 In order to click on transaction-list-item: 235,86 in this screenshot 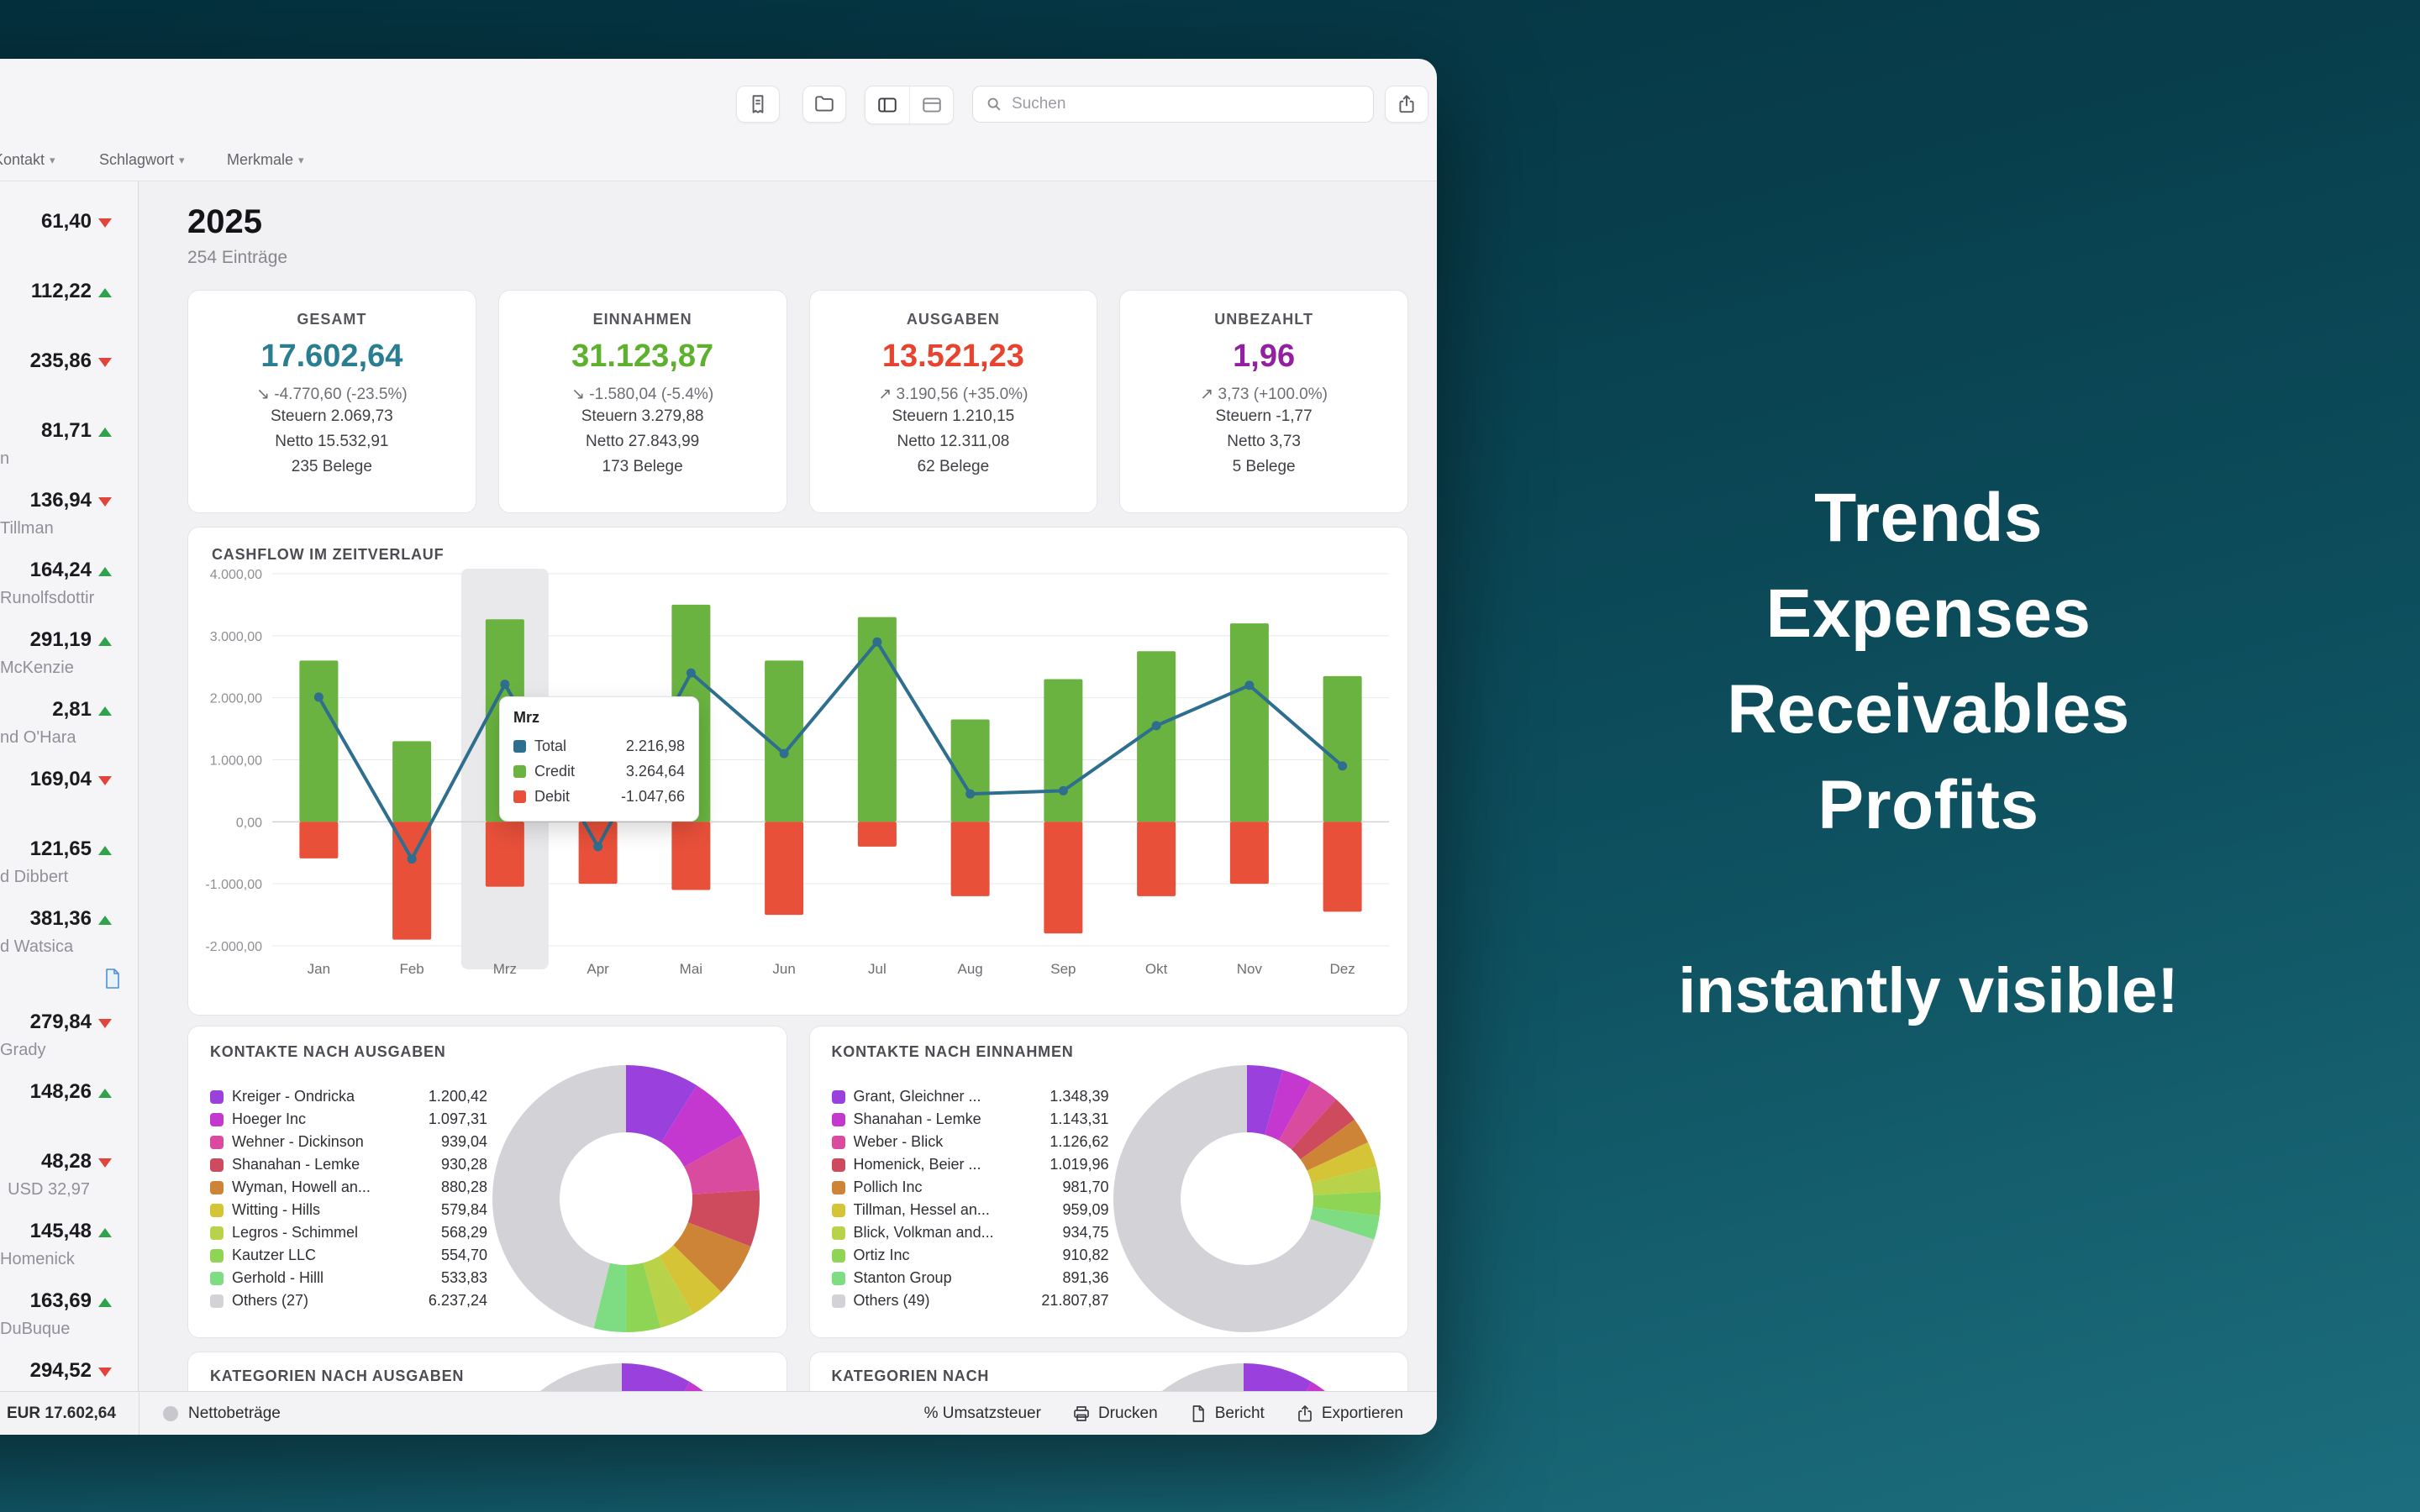, I will do `click(69, 376)`.